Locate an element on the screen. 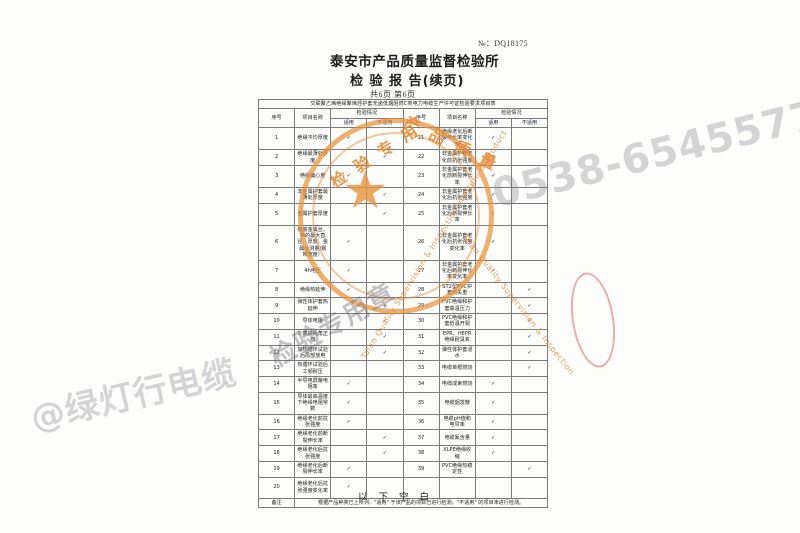  row-item-name-right: 非金属护套老化前断裂伸长率 is located at coordinates (457, 176).